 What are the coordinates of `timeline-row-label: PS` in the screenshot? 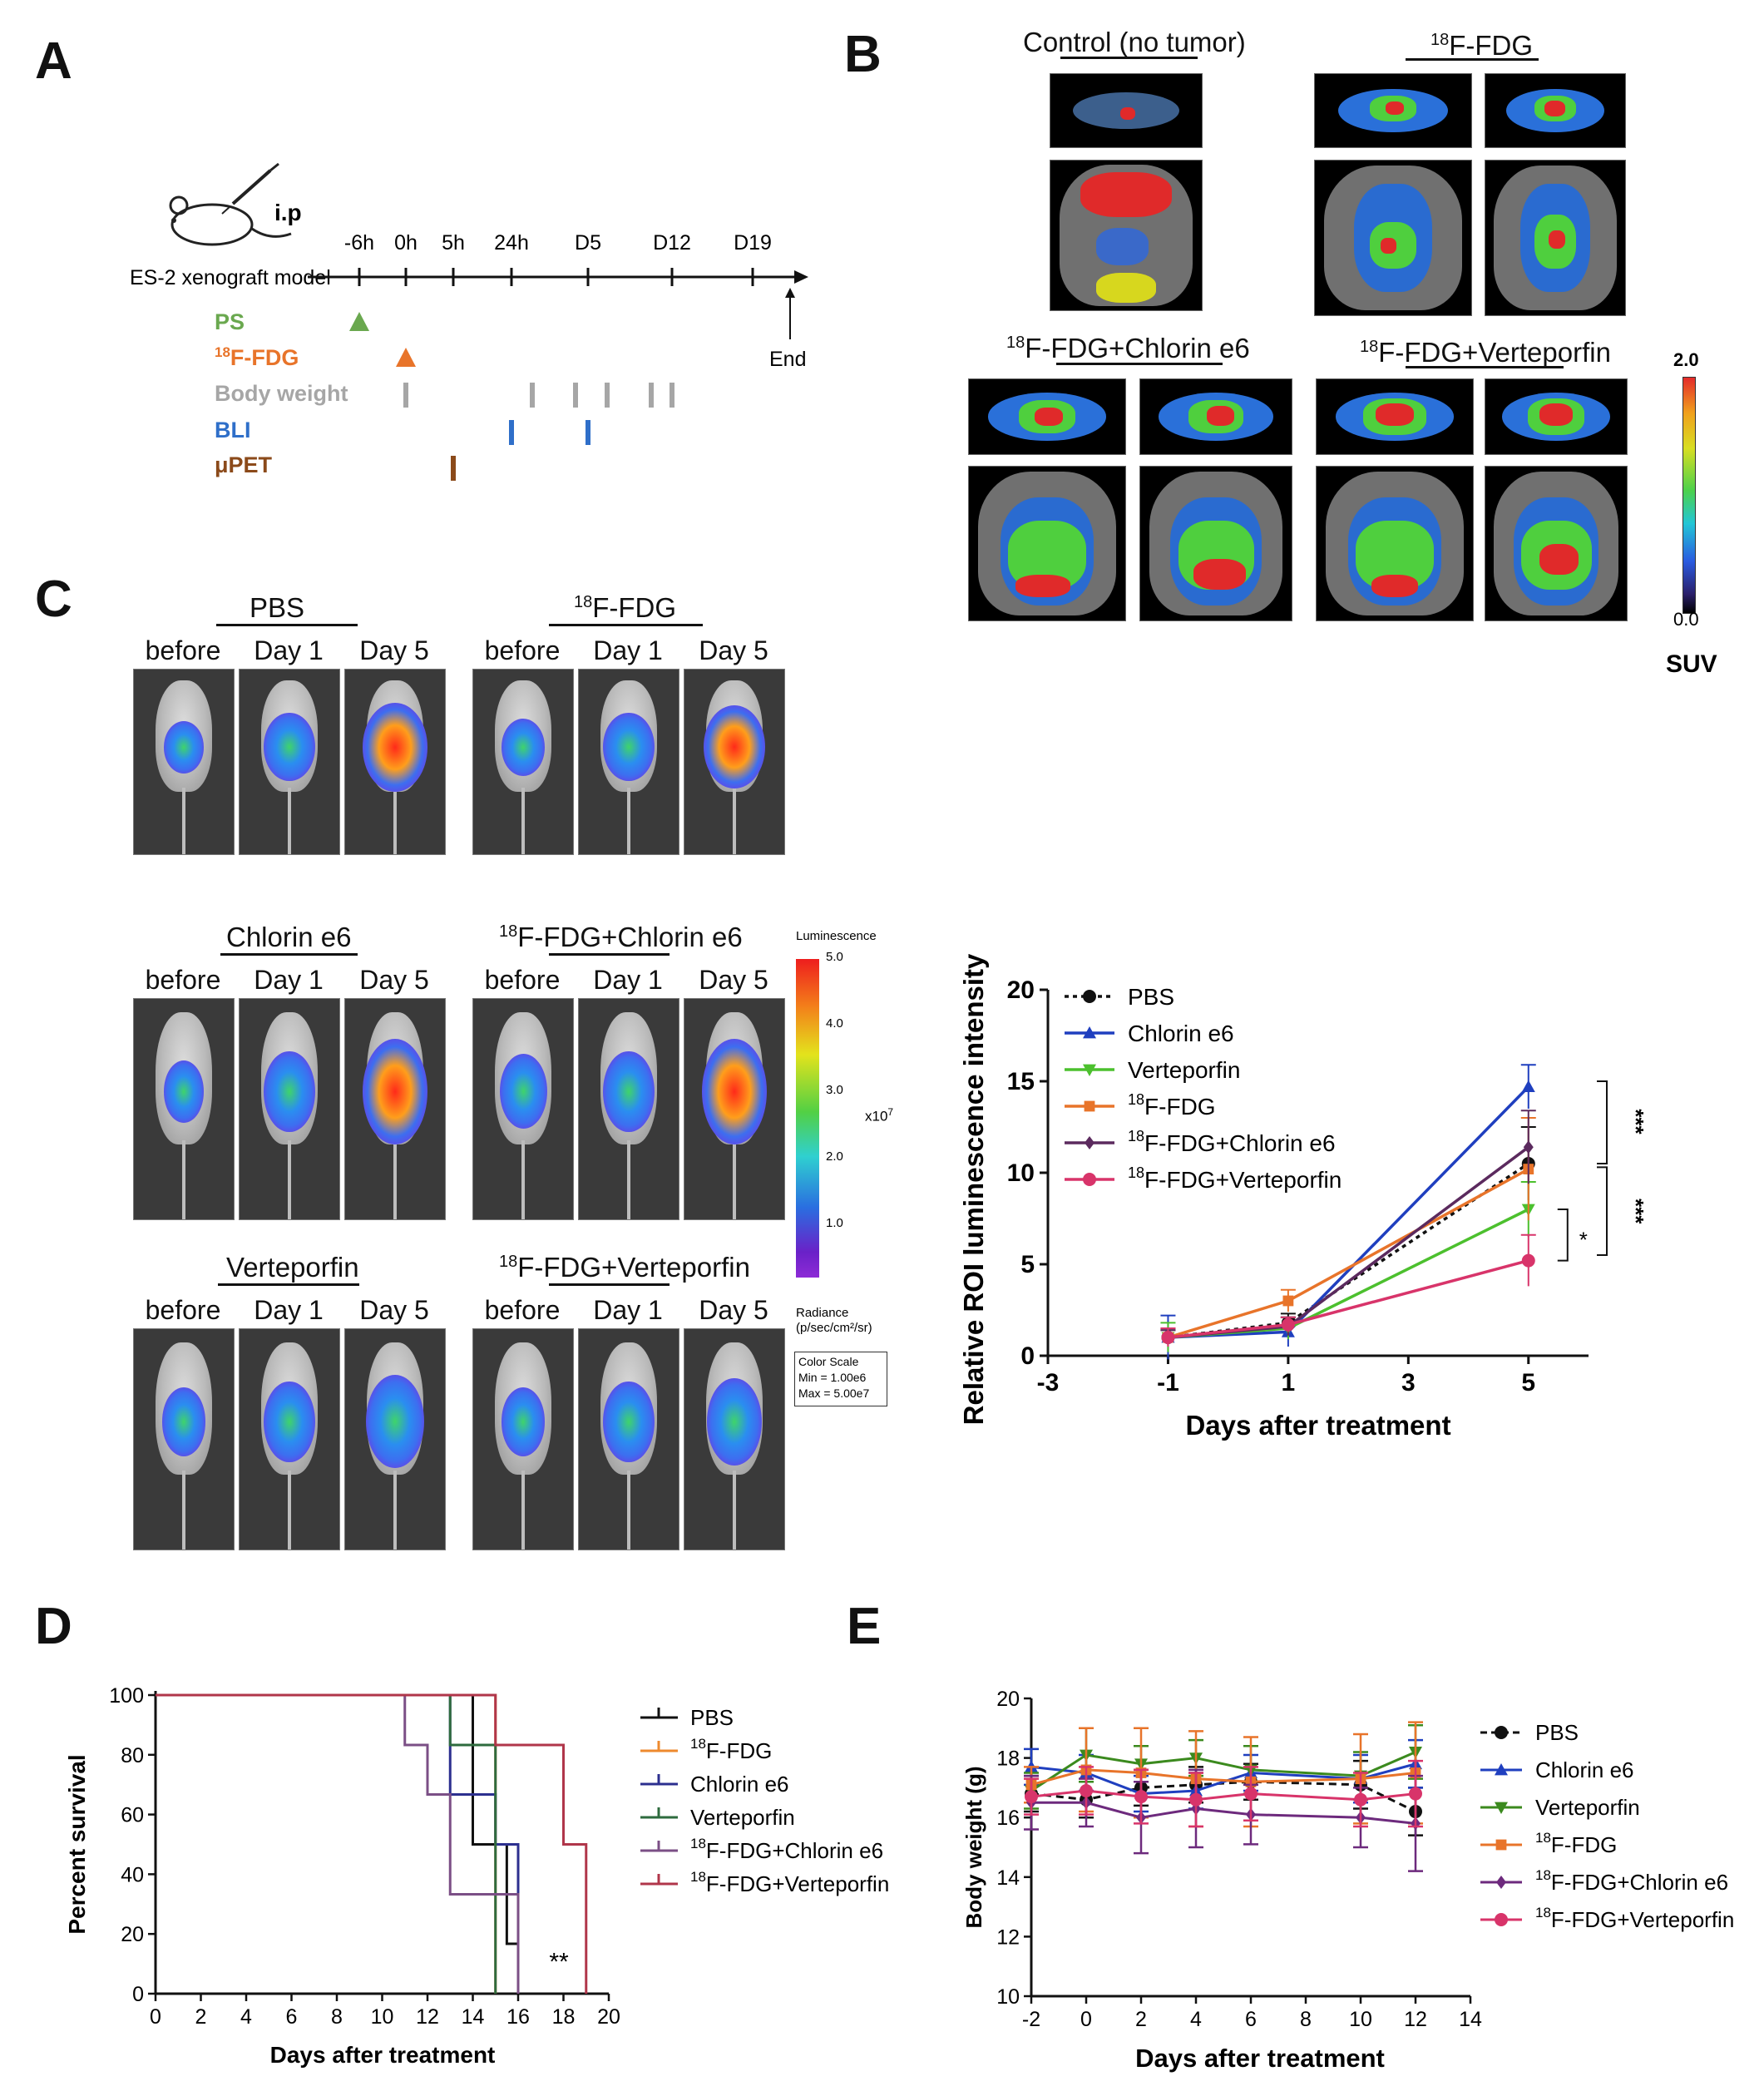 It's located at (230, 322).